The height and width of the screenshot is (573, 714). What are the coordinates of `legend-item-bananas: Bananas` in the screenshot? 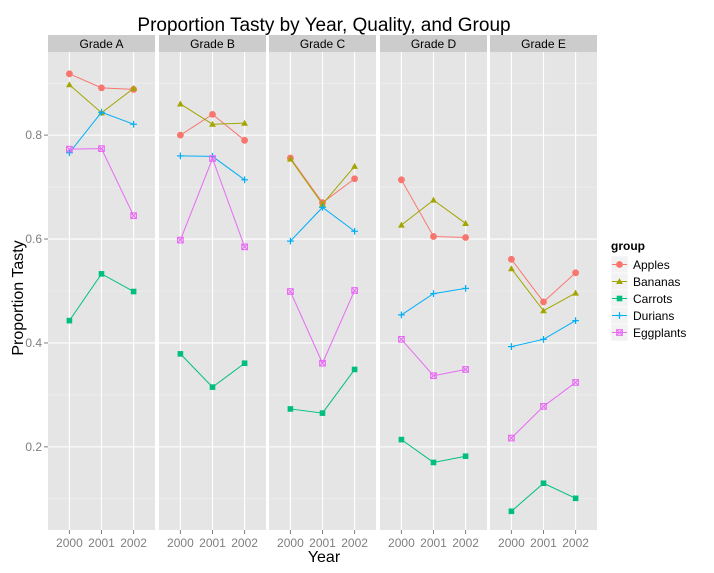 It's located at (645, 281).